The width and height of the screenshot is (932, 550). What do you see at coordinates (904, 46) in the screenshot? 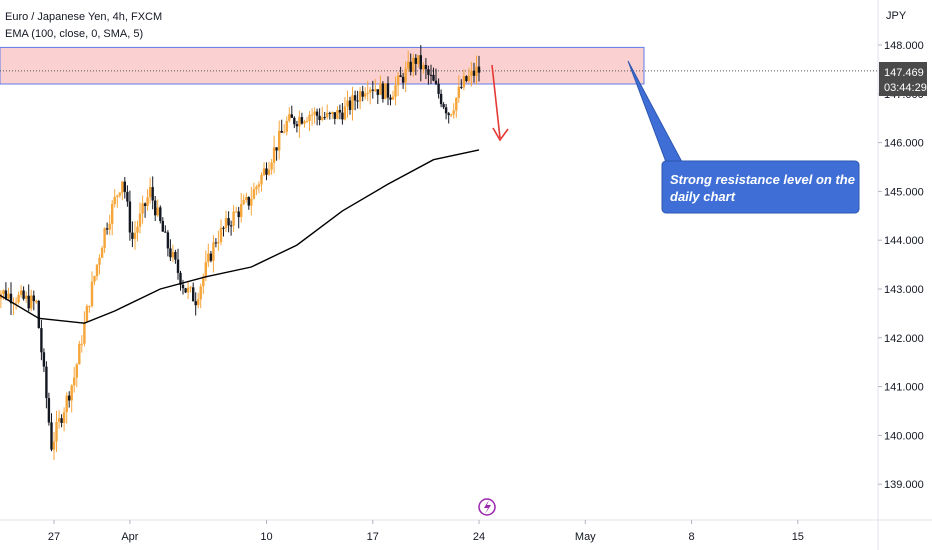
I see `y-tick-label: 148.000` at bounding box center [904, 46].